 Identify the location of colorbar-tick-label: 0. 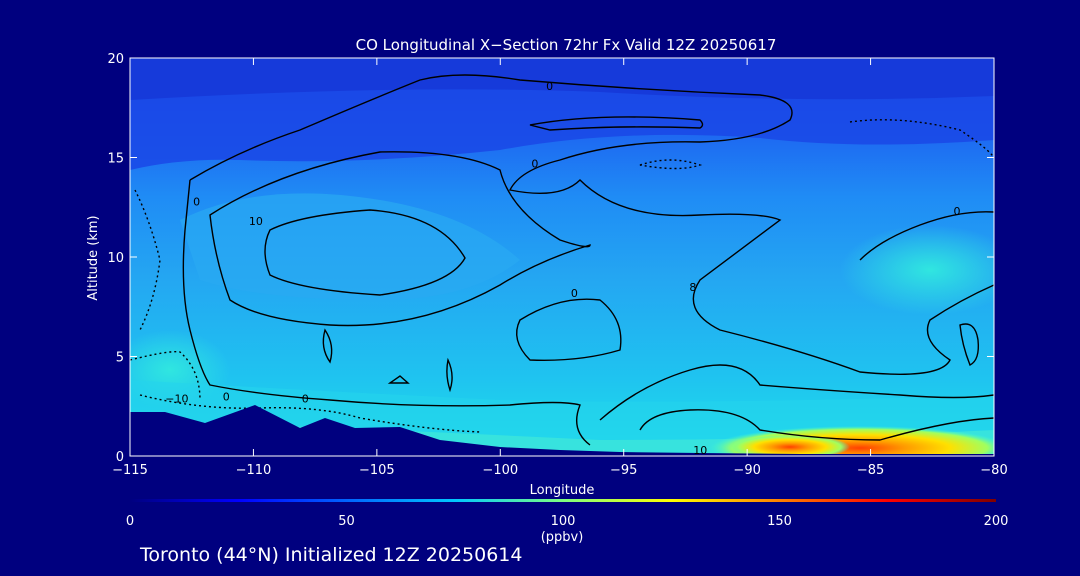
(130, 521).